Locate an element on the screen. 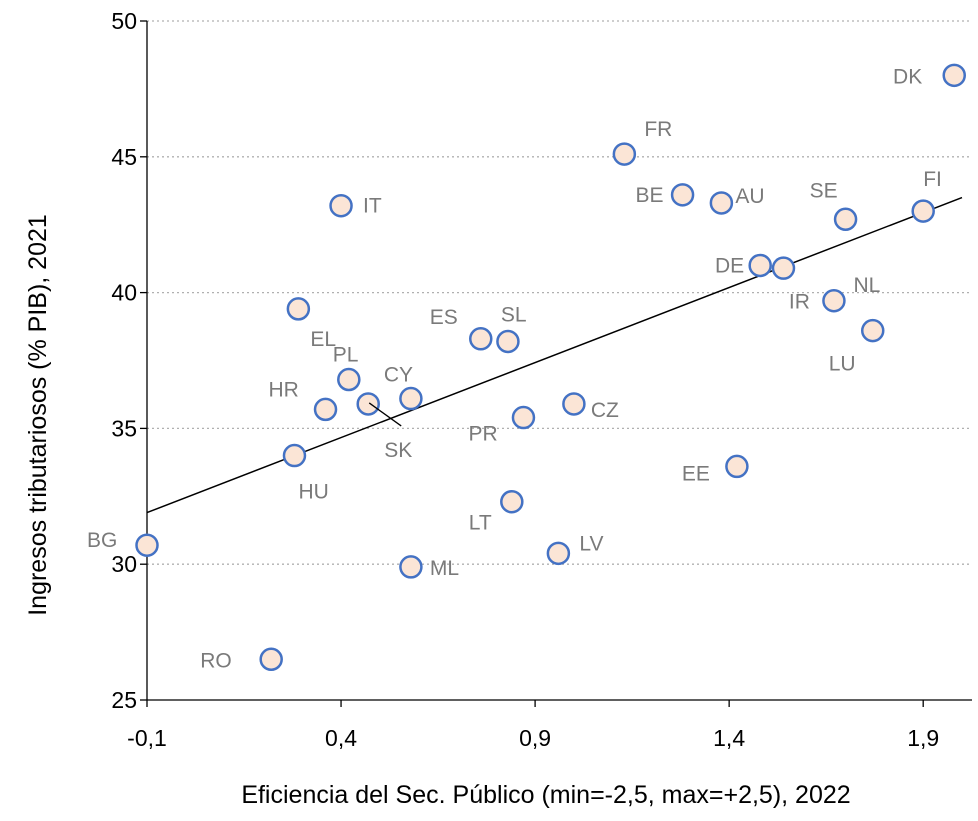 Image resolution: width=978 pixels, height=821 pixels. point-label-lu: LU is located at coordinates (842, 364).